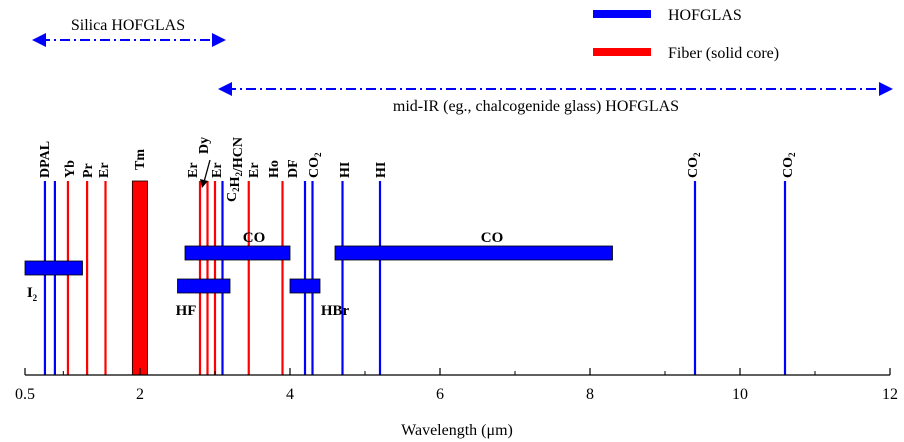  I want to click on silica-range: Silica HOFGLAS, so click(129, 32).